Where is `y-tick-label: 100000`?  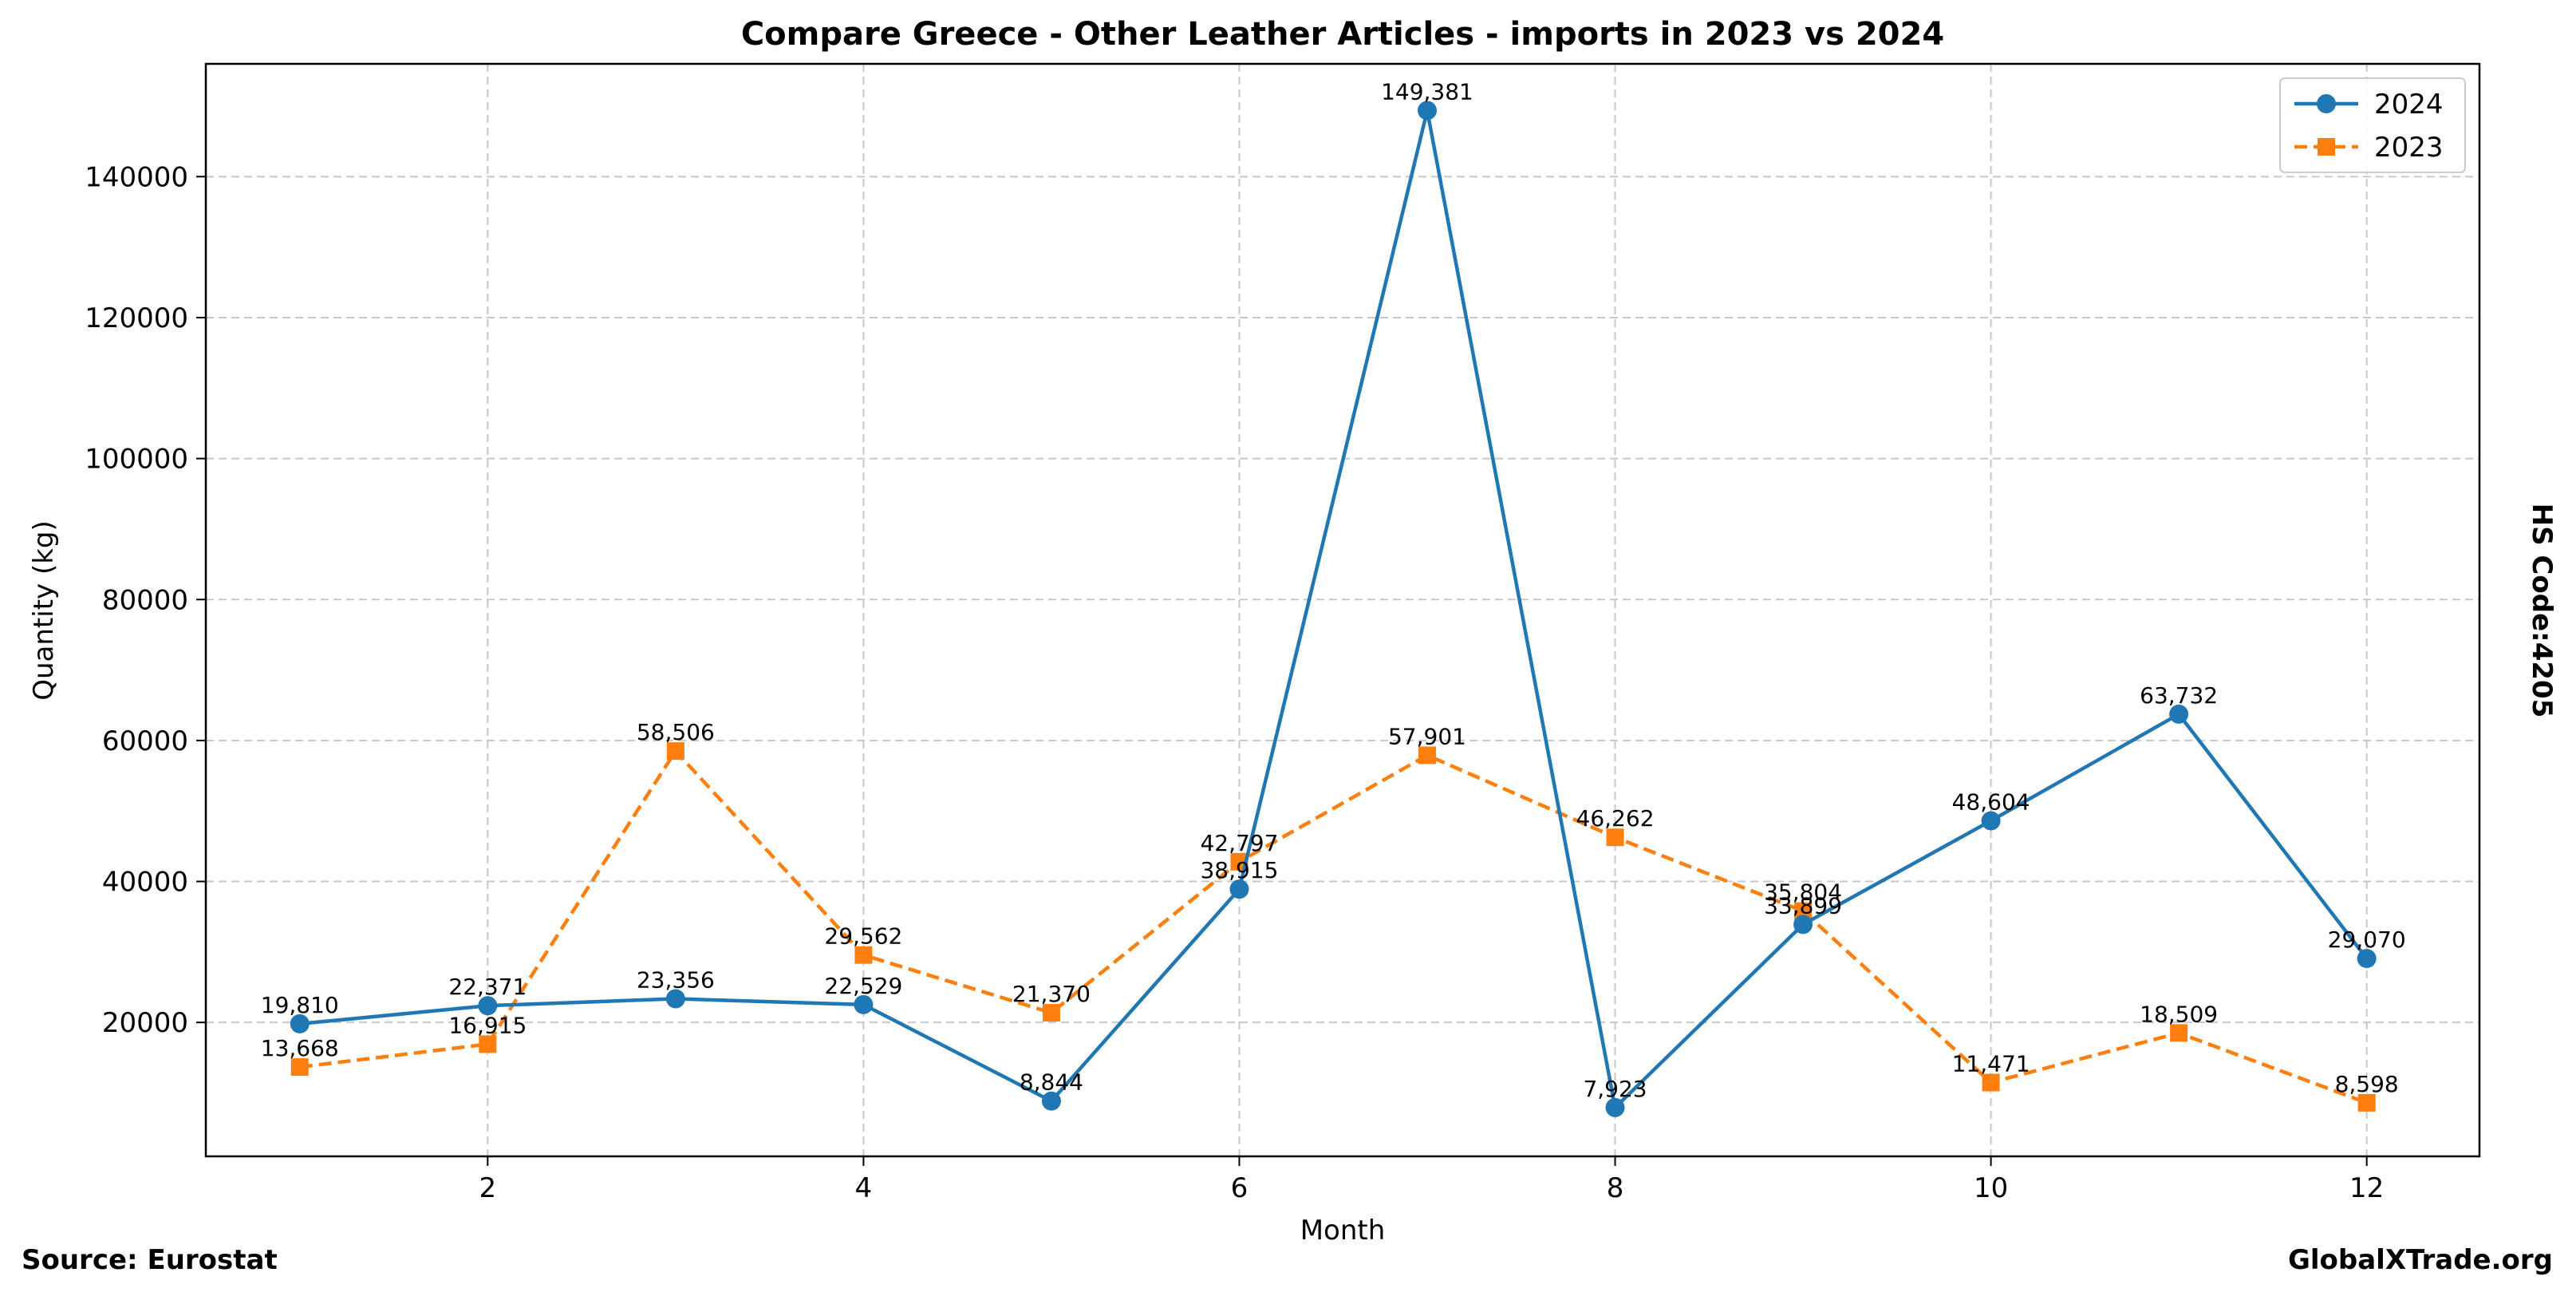 y-tick-label: 100000 is located at coordinates (137, 460).